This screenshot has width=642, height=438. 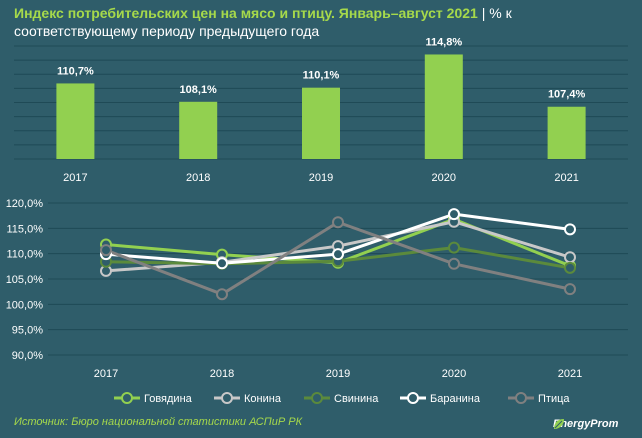 What do you see at coordinates (443, 42) in the screenshot?
I see `bar-value-label: 114,8%` at bounding box center [443, 42].